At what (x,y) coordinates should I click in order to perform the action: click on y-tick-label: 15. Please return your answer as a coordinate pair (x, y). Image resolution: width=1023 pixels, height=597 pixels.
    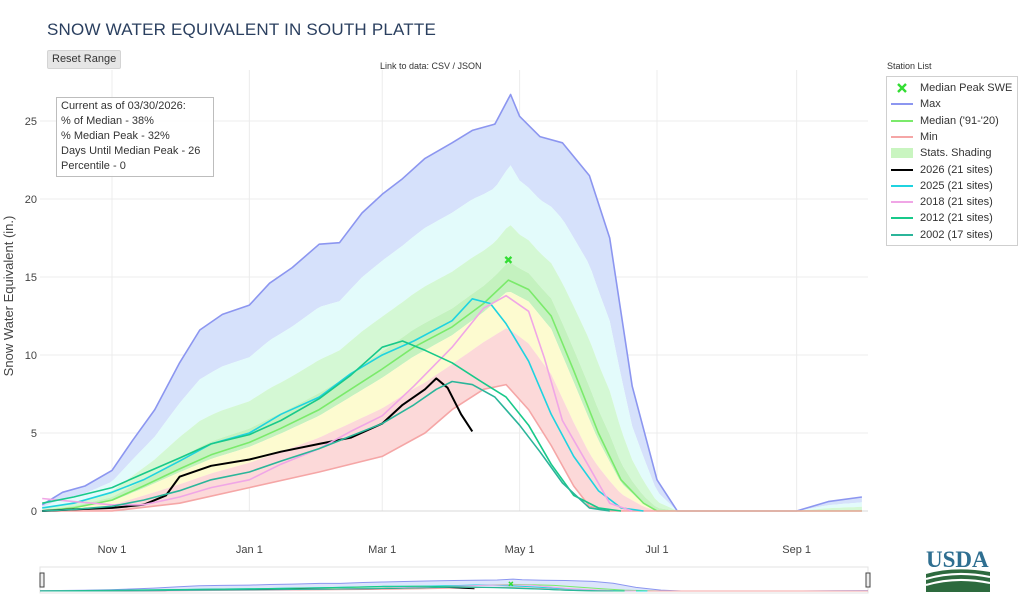
    Looking at the image, I should click on (31, 278).